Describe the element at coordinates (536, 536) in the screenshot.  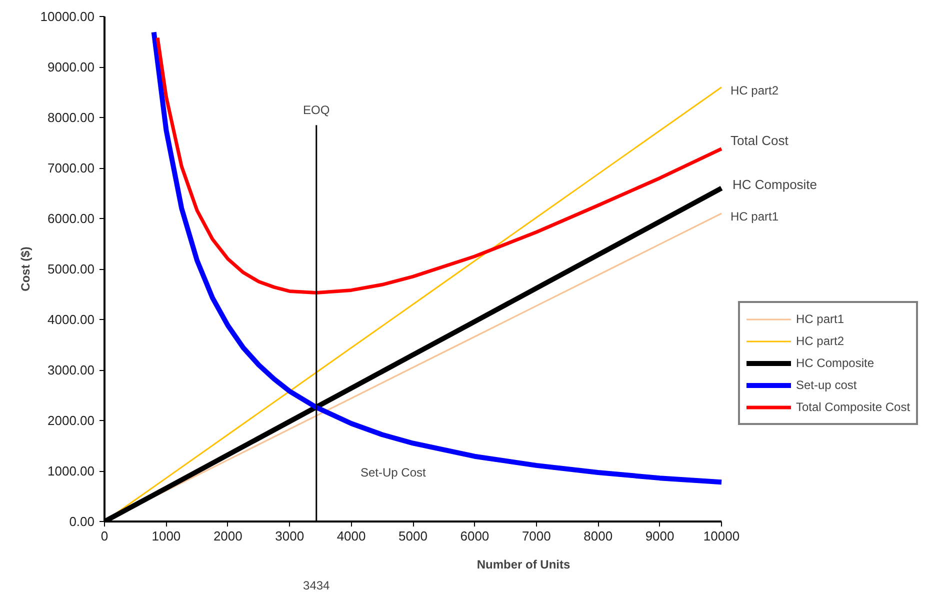
I see `x-tick-label: 7000` at that location.